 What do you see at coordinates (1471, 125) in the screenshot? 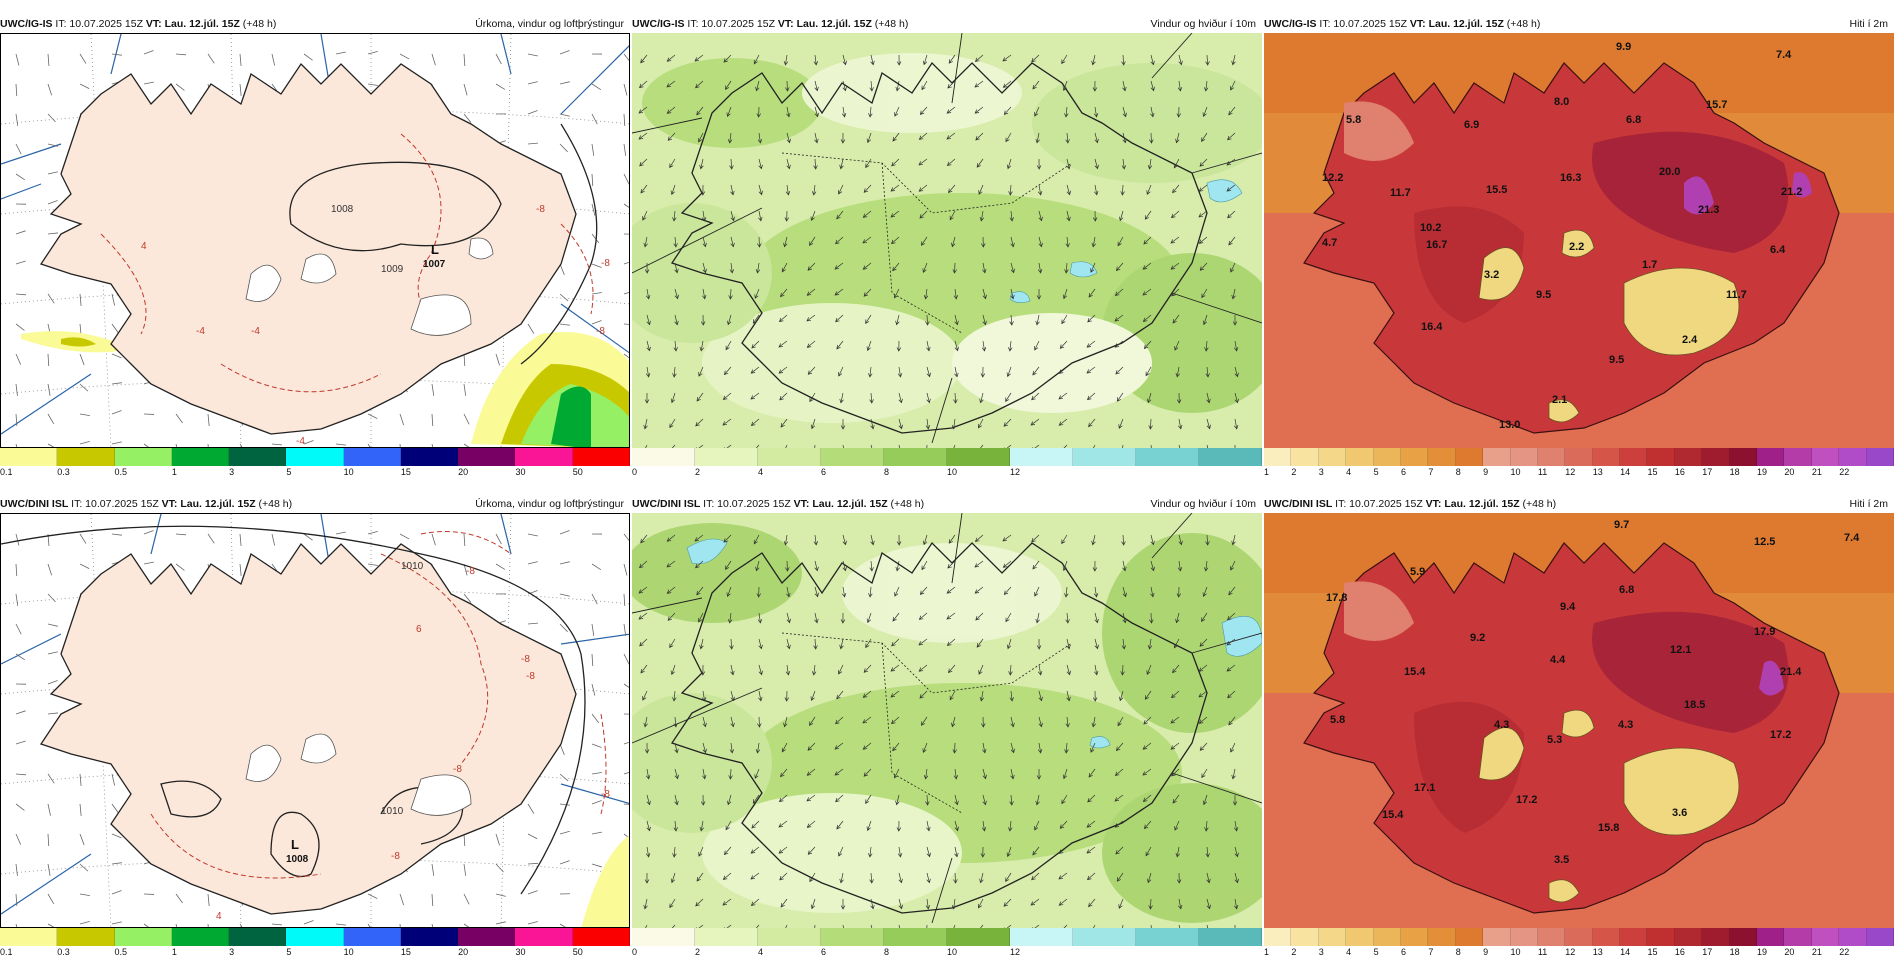
I see `temp-value-label: 6.9` at bounding box center [1471, 125].